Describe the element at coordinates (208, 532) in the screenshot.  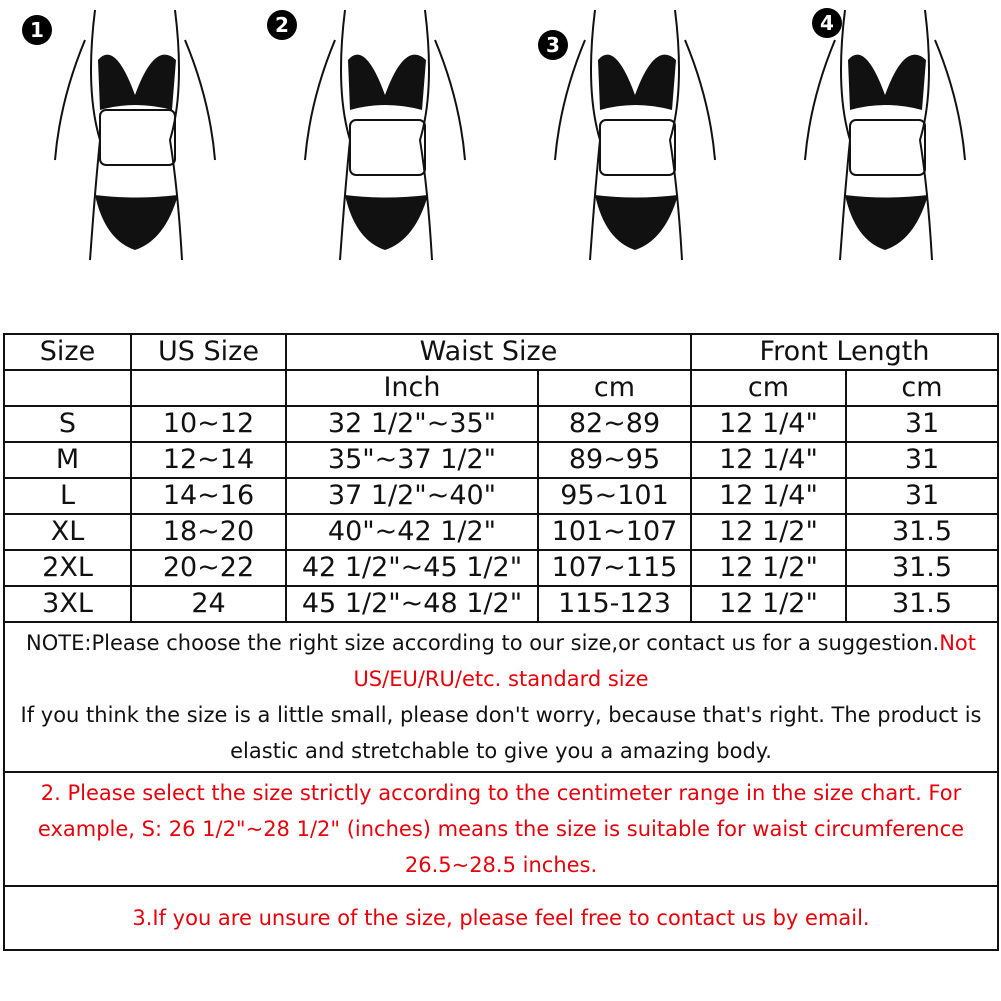
I see `table-cell: 18~20` at that location.